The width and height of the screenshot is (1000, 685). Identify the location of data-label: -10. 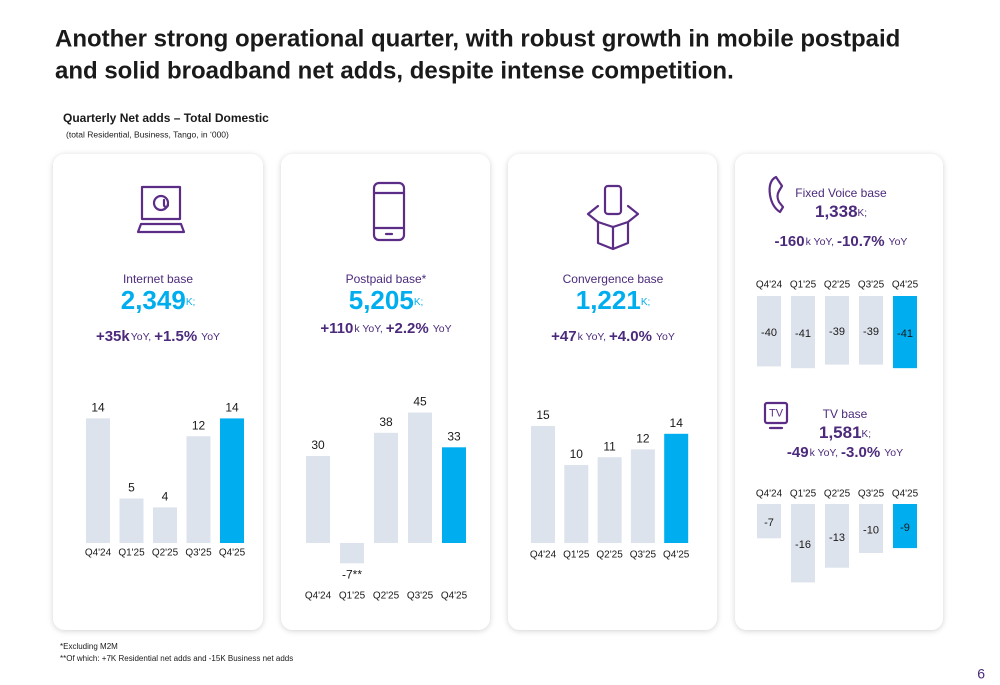
(871, 530).